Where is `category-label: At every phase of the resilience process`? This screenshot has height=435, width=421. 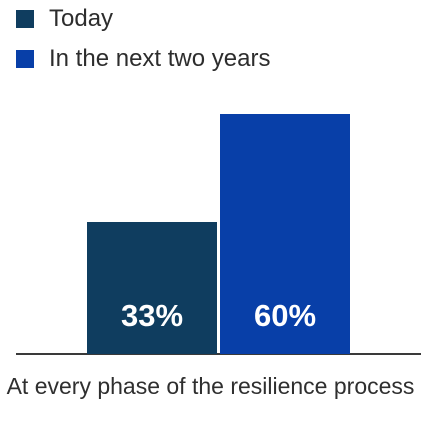
category-label: At every phase of the resilience process is located at coordinates (210, 386).